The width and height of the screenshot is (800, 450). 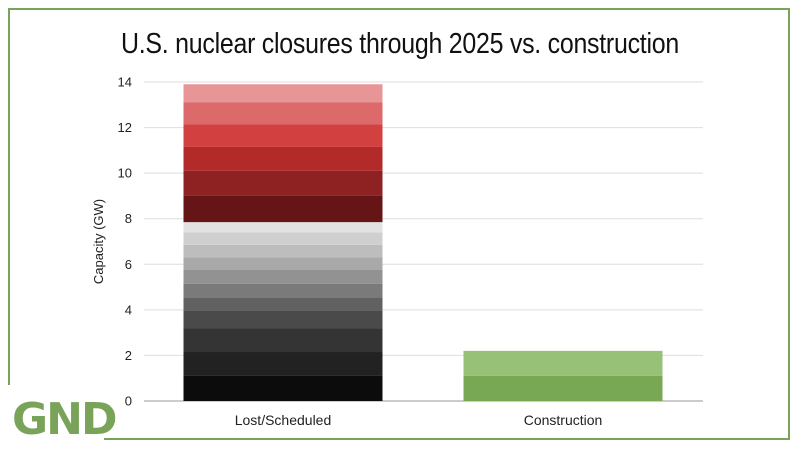 I want to click on y-tick-label: 6, so click(x=128, y=264).